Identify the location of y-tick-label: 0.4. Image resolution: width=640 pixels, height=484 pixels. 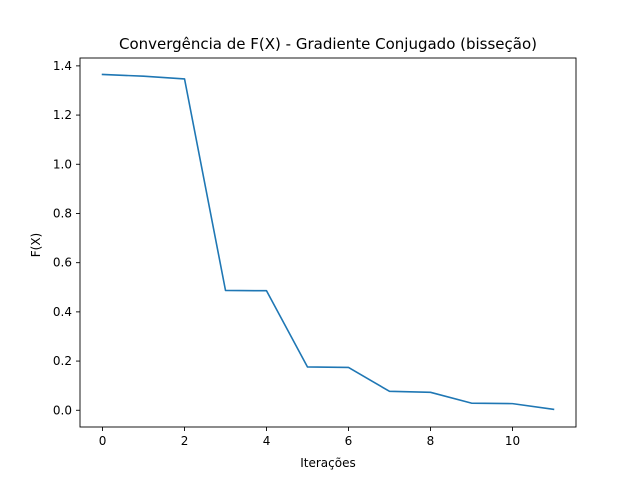
(62, 312).